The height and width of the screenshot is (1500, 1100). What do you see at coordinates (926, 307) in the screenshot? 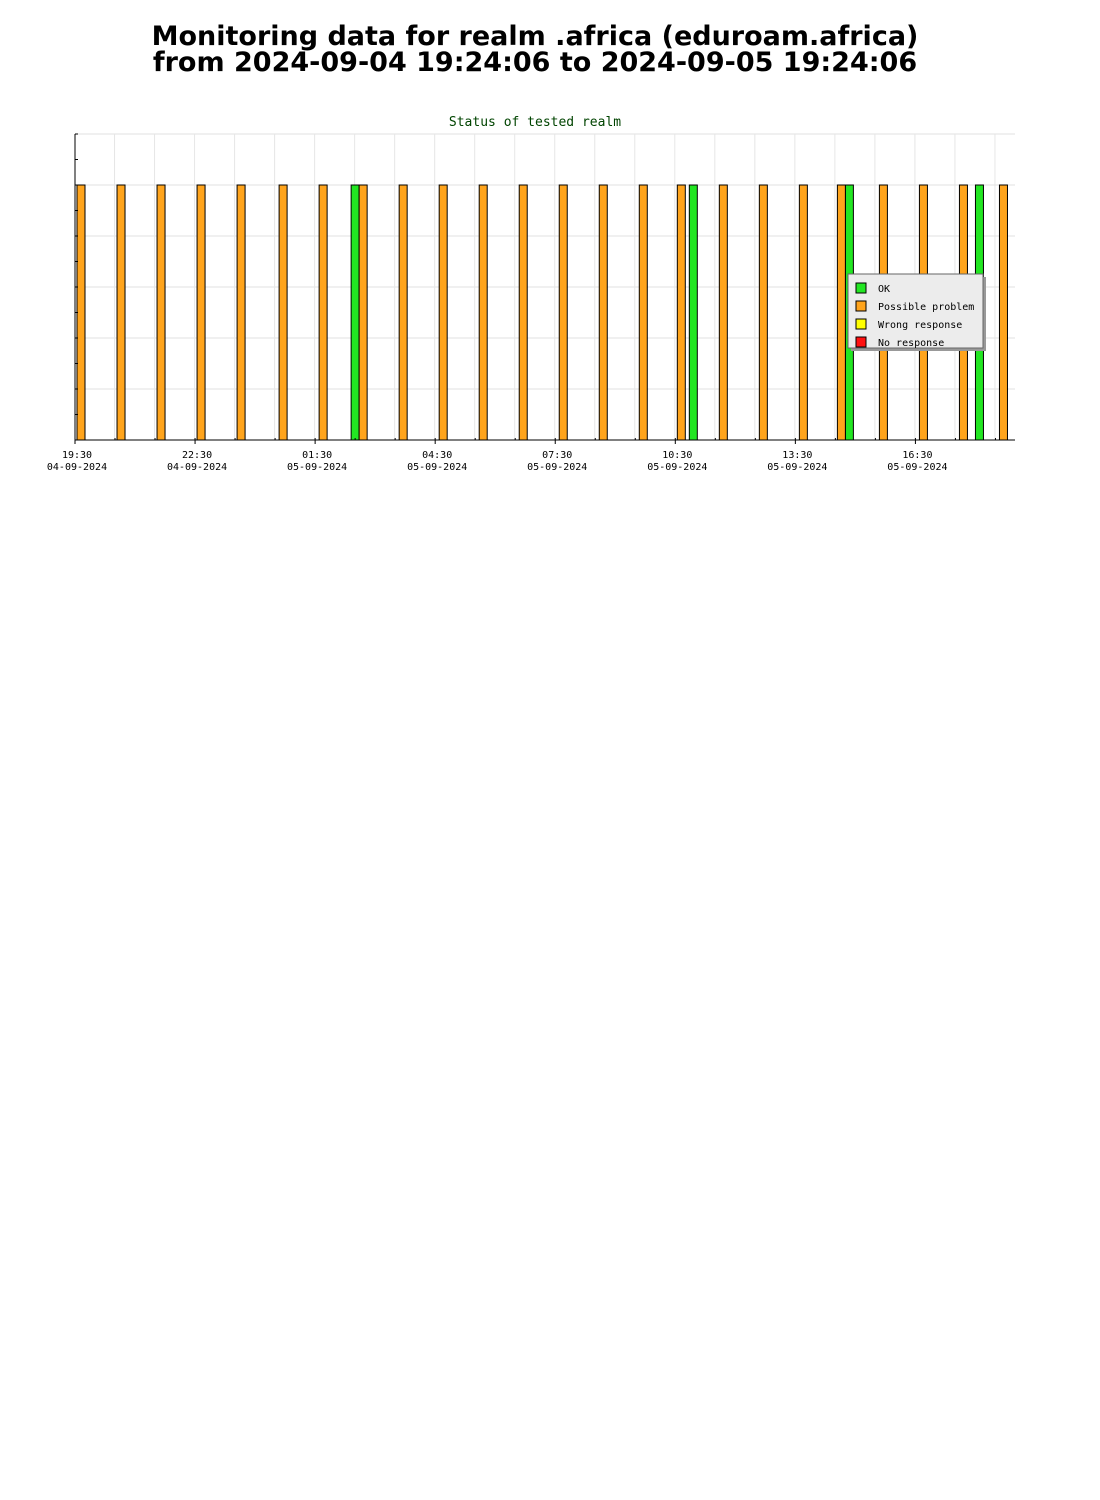
I see `legend-label-possible-problem: Possible problem` at bounding box center [926, 307].